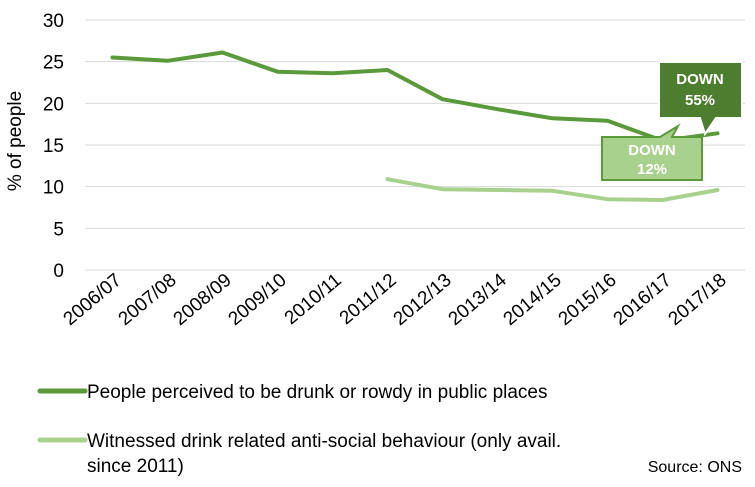  Describe the element at coordinates (93, 300) in the screenshot. I see `x-tick-label: 2006/07` at that location.